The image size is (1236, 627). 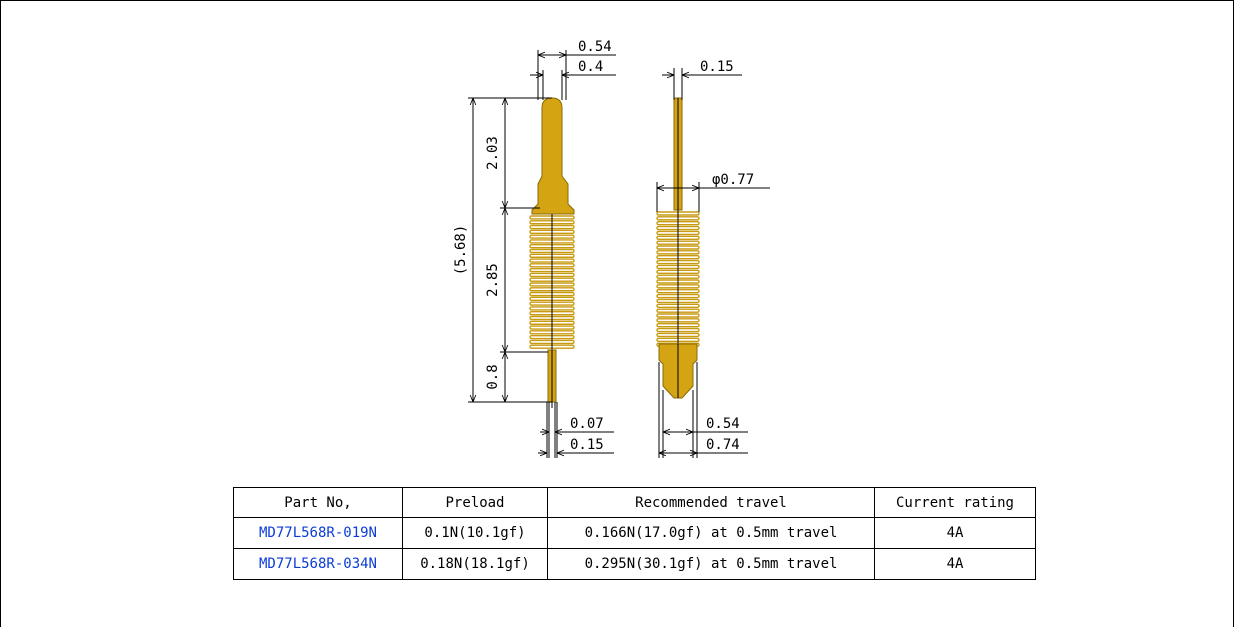 What do you see at coordinates (733, 180) in the screenshot?
I see `dim-spring-dia: φ0.77` at bounding box center [733, 180].